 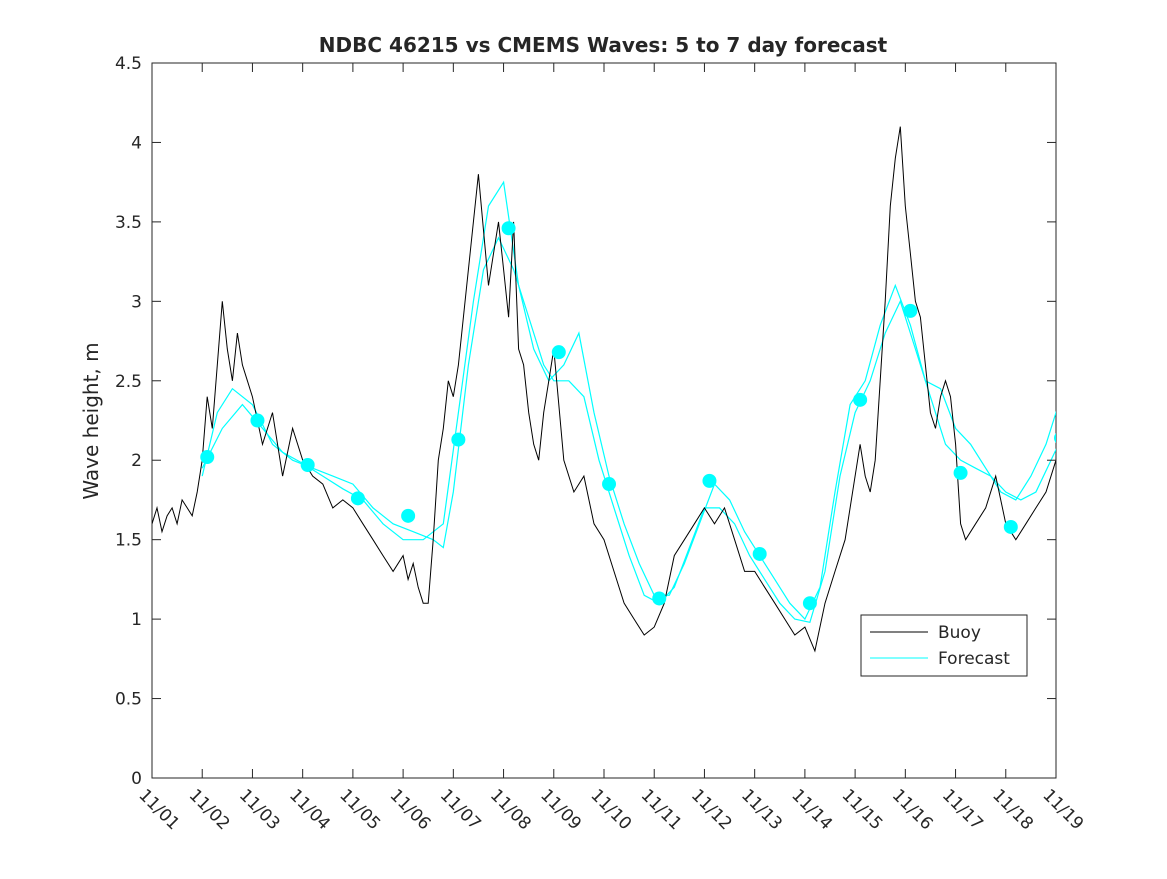 What do you see at coordinates (136, 620) in the screenshot?
I see `y-tick-label: 1` at bounding box center [136, 620].